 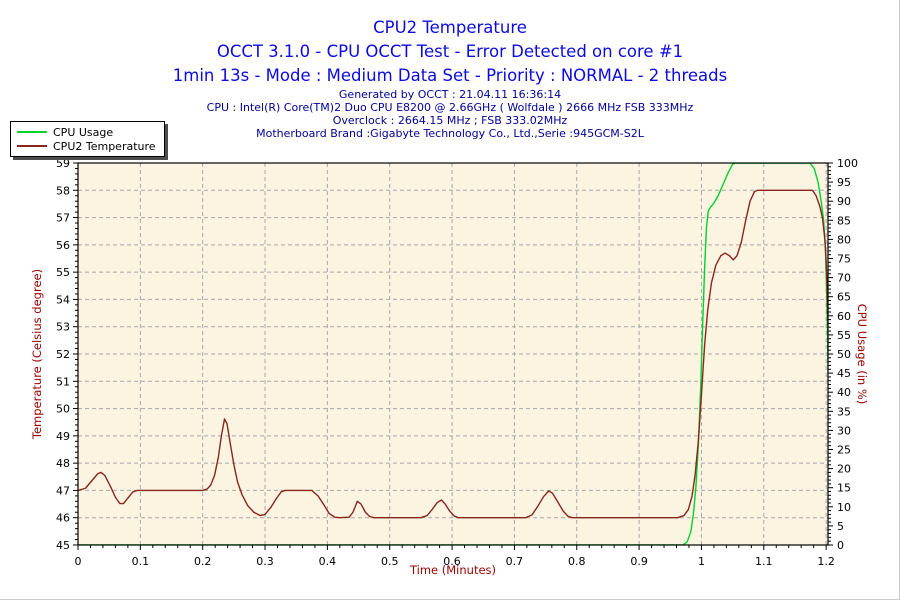 What do you see at coordinates (701, 561) in the screenshot?
I see `svg-text: 1` at bounding box center [701, 561].